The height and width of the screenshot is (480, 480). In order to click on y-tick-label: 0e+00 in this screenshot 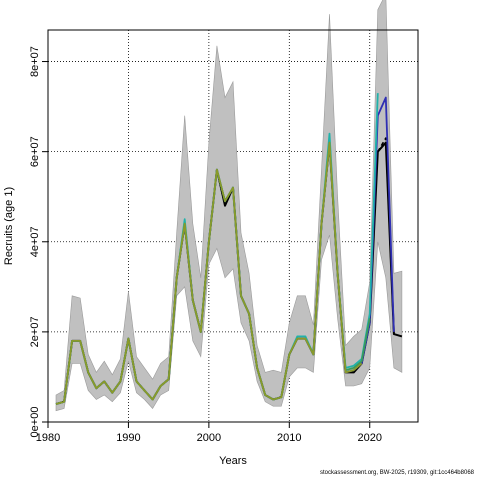, I will do `click(35, 422)`.